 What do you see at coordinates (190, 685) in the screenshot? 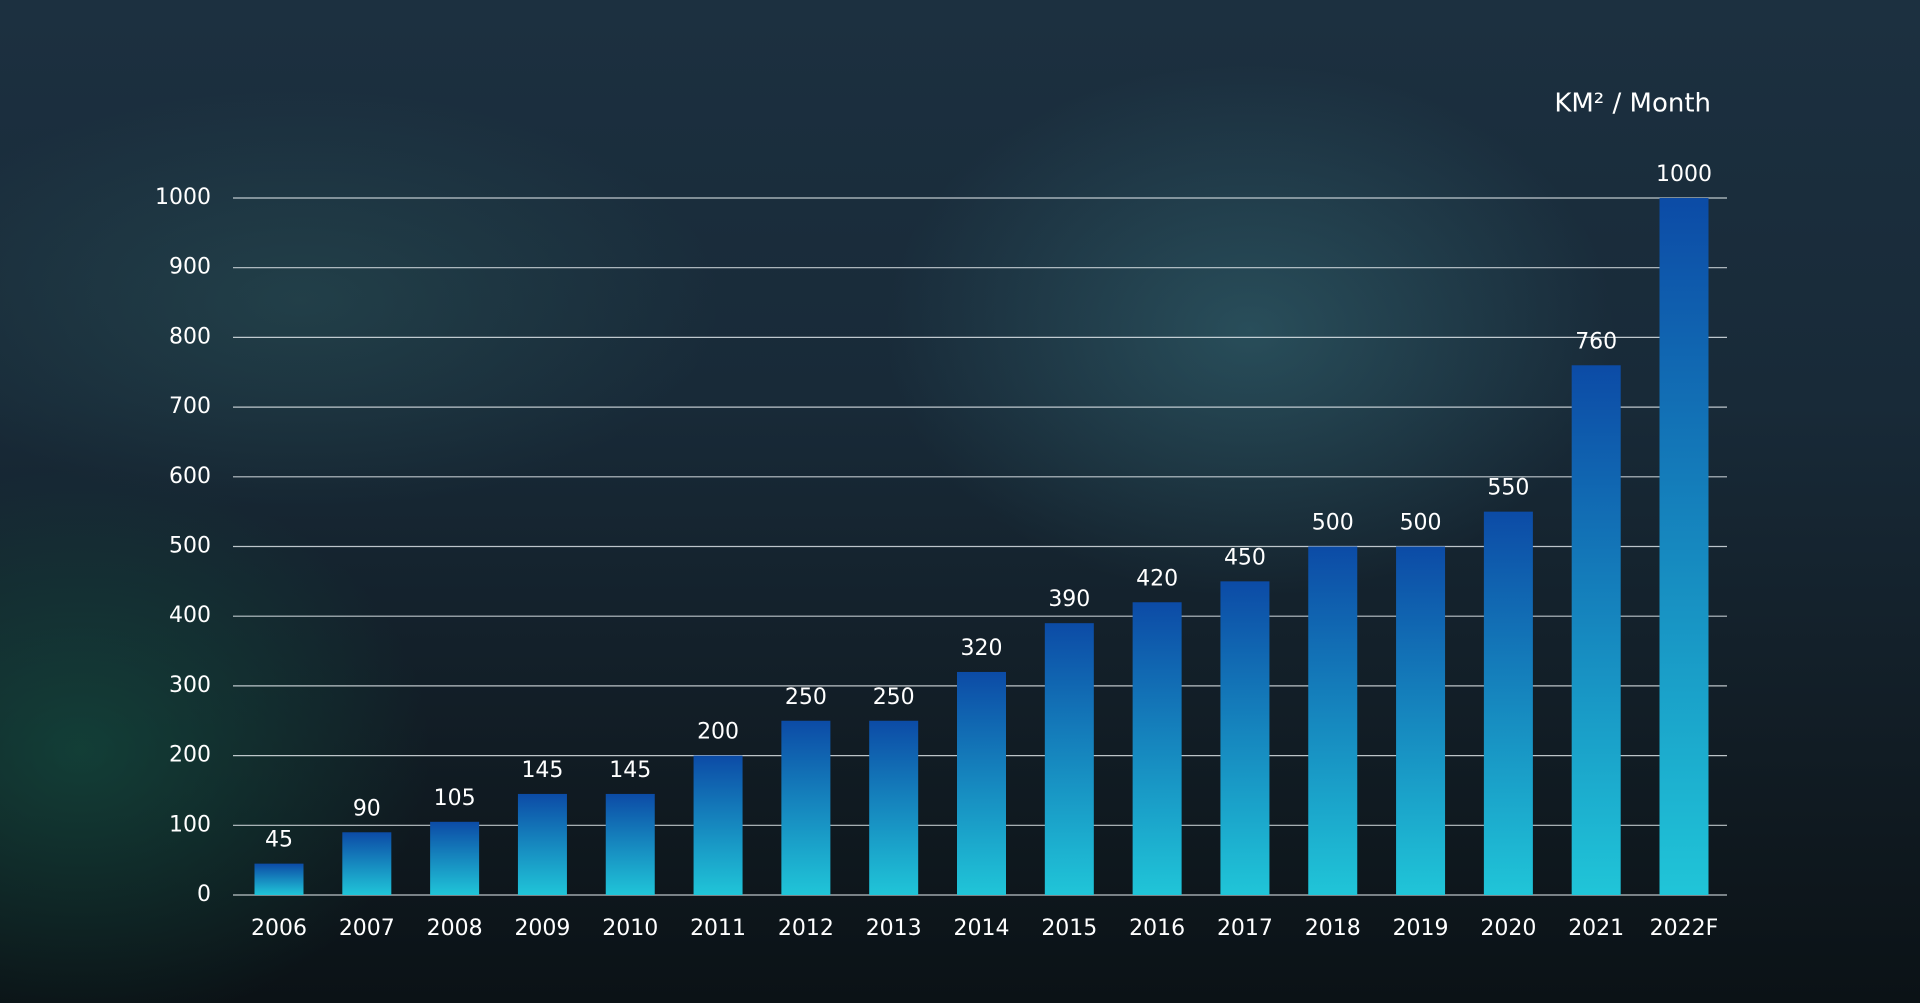
I see `y-tick-label: 300` at bounding box center [190, 685].